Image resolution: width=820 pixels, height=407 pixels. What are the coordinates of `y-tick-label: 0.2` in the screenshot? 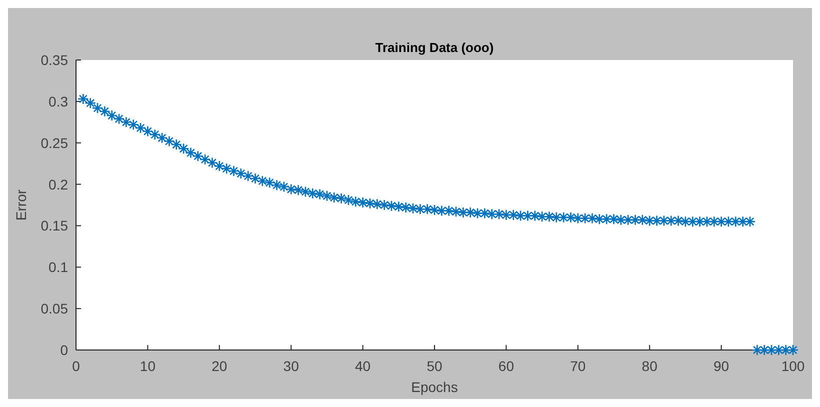 It's located at (58, 184).